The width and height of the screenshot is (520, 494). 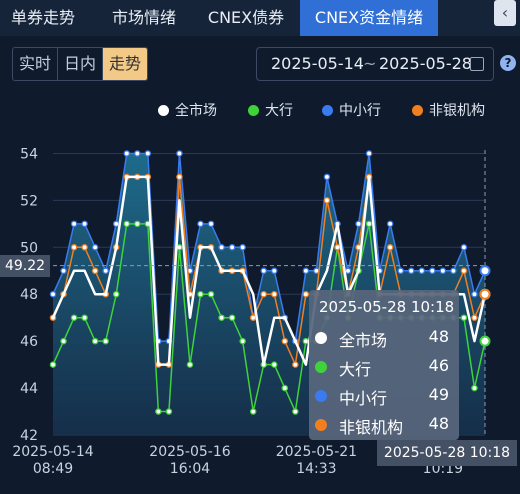 What do you see at coordinates (196, 111) in the screenshot?
I see `legend-label-all: 全市场` at bounding box center [196, 111].